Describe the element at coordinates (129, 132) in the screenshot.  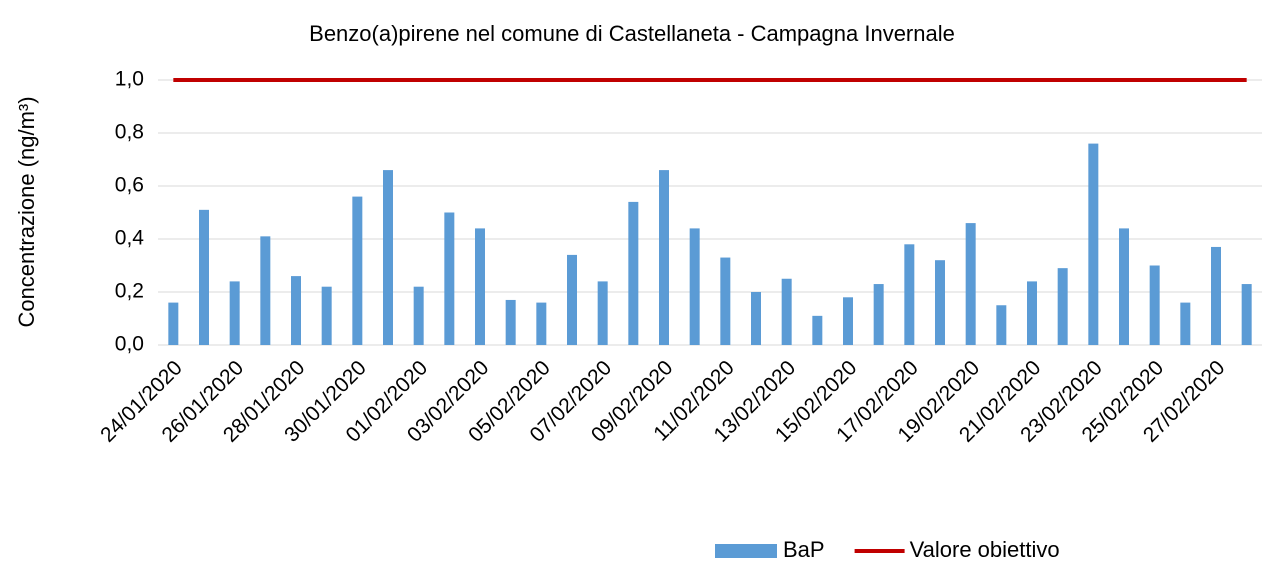
I see `y-tick-label: 0,8` at that location.